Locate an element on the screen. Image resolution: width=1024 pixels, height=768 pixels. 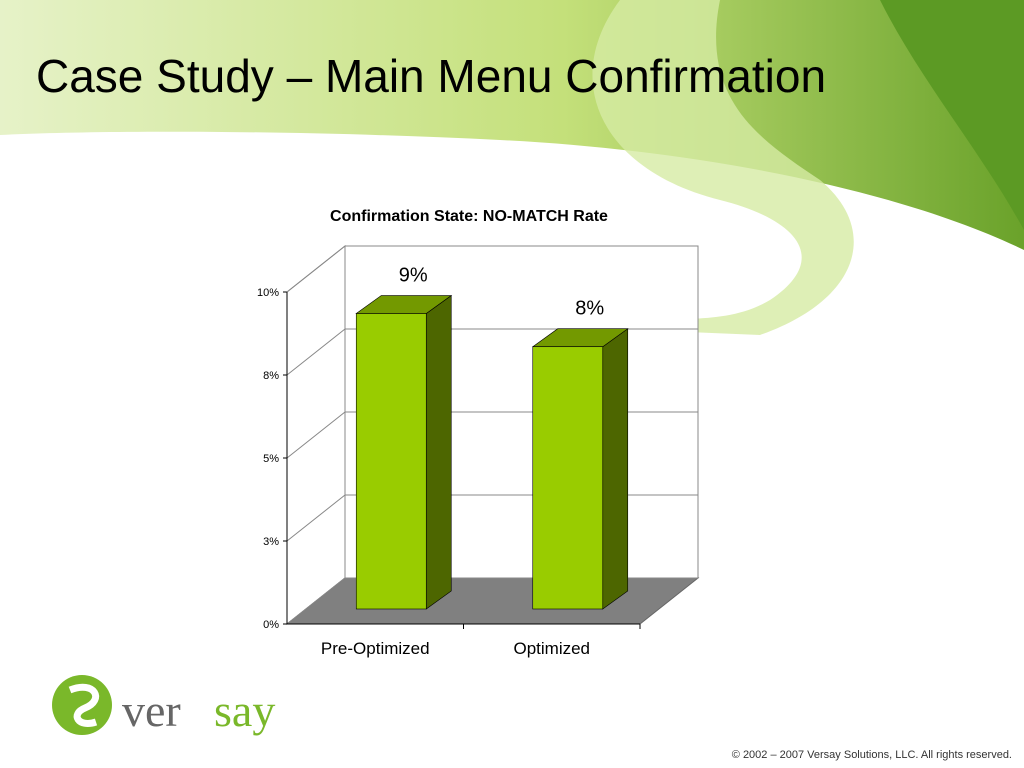
y-tick-label: 0% is located at coordinates (271, 625).